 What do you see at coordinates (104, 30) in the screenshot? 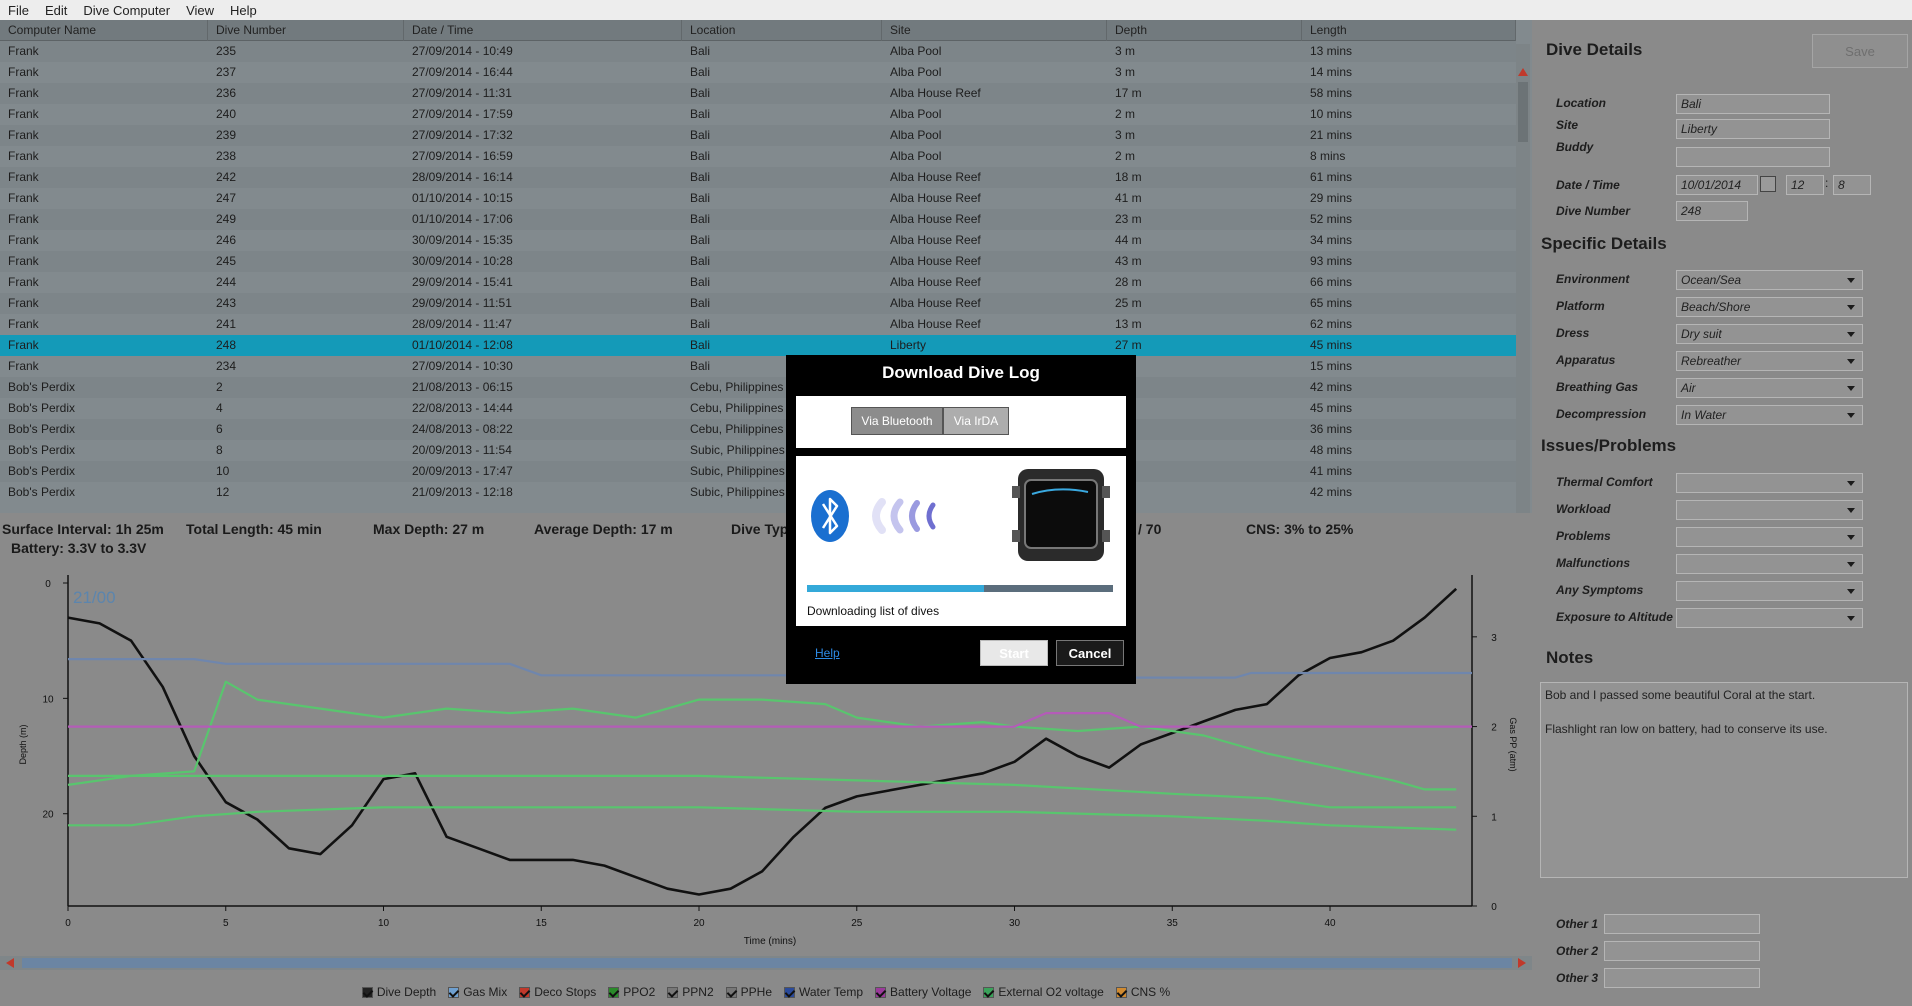
I see `column-header: Computer Name` at bounding box center [104, 30].